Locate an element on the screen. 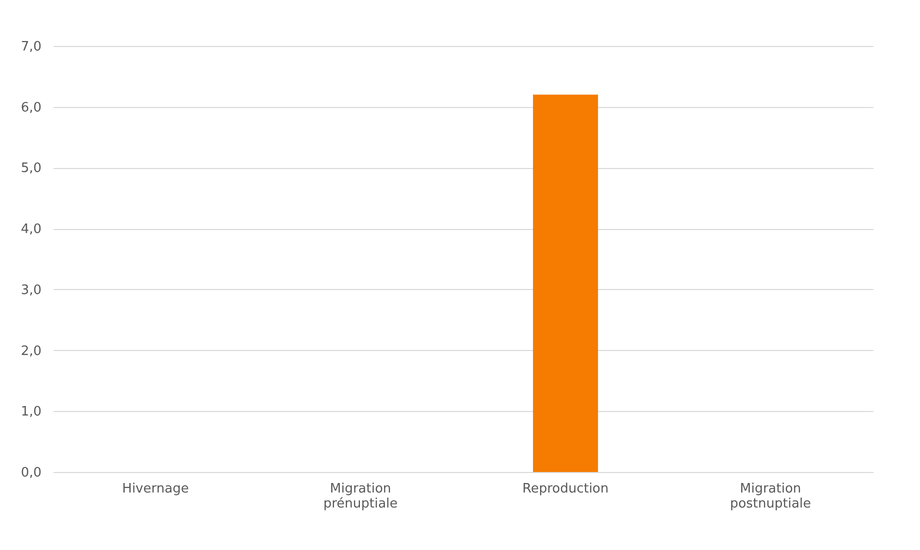 This screenshot has height=550, width=920. x-tick-label: Migration postnuptiale is located at coordinates (771, 497).